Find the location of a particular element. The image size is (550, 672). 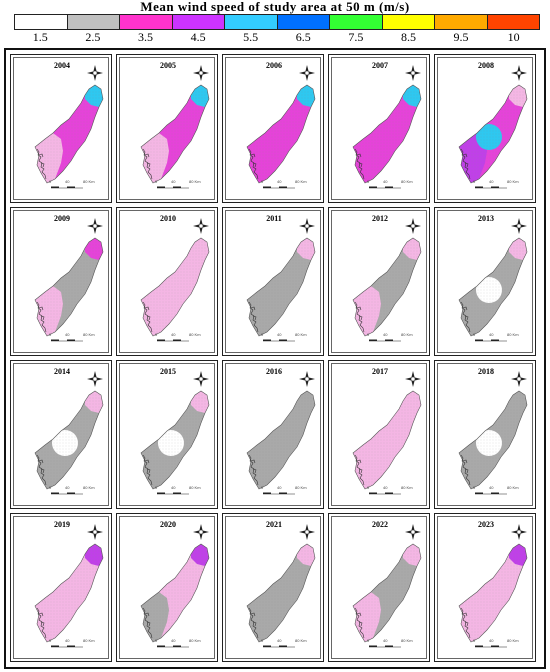

map-panel-2010: 2010 0 40 80 Km is located at coordinates (167, 281).